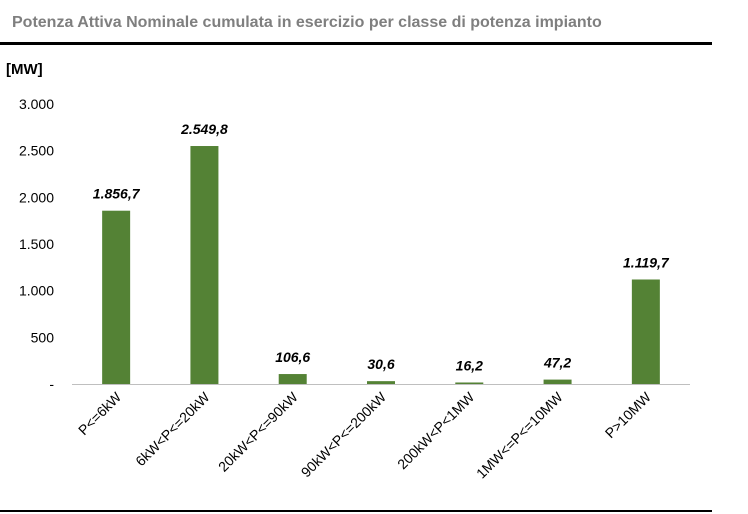 The image size is (748, 514). Describe the element at coordinates (204, 129) in the screenshot. I see `data-label: 2.549,8` at that location.